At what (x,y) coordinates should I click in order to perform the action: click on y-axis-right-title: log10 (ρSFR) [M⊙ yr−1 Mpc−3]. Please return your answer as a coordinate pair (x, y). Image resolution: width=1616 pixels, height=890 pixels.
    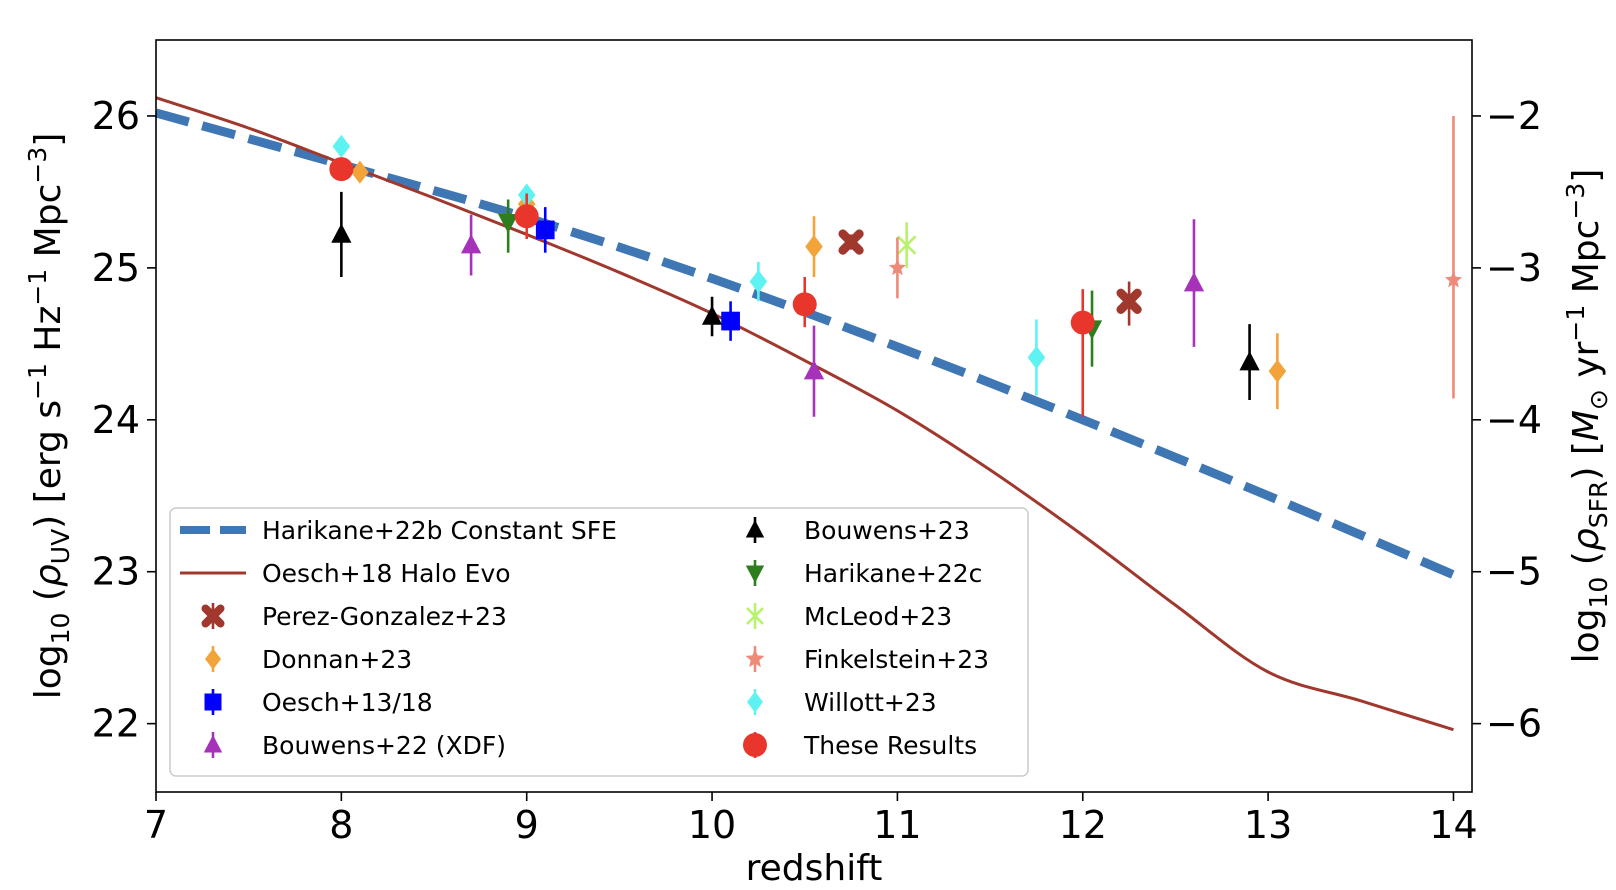
    Looking at the image, I should click on (1587, 416).